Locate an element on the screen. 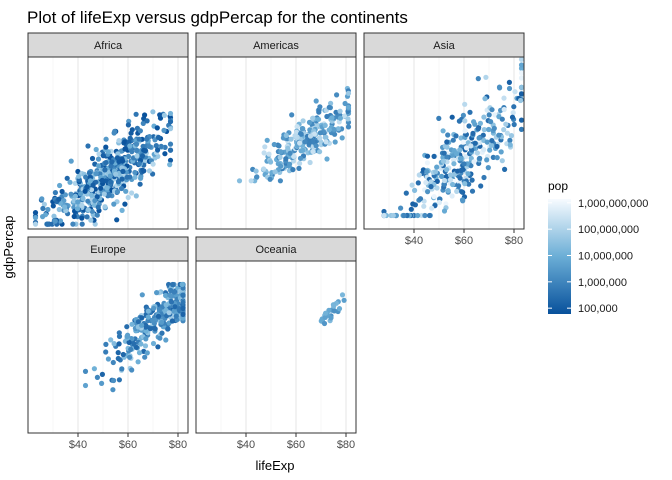  legend-colorbar is located at coordinates (559, 256).